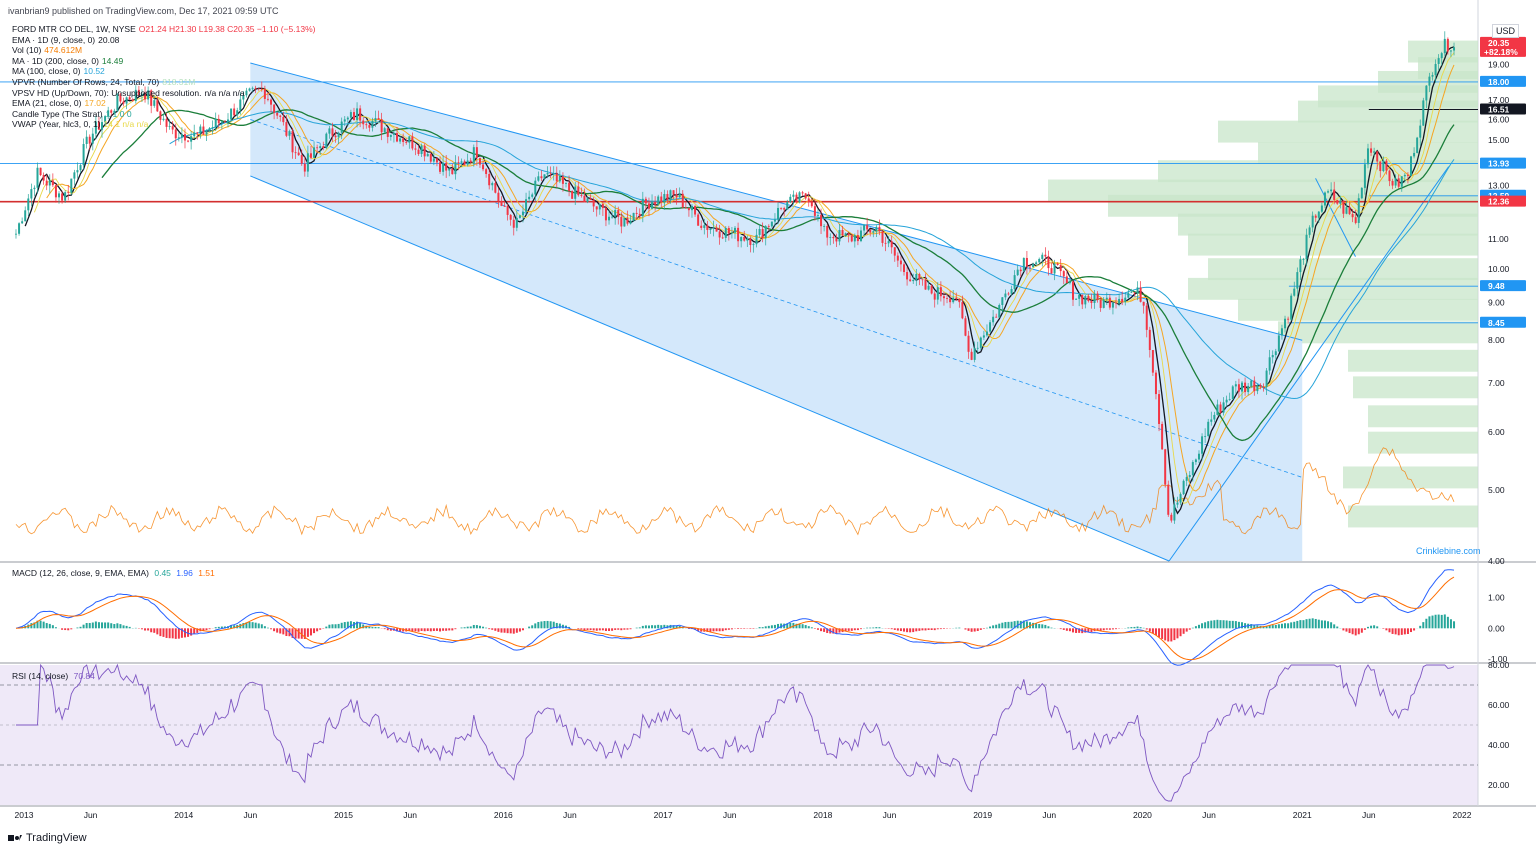 Image resolution: width=1536 pixels, height=851 pixels. Describe the element at coordinates (1506, 31) in the screenshot. I see `currency-label: USD` at that location.